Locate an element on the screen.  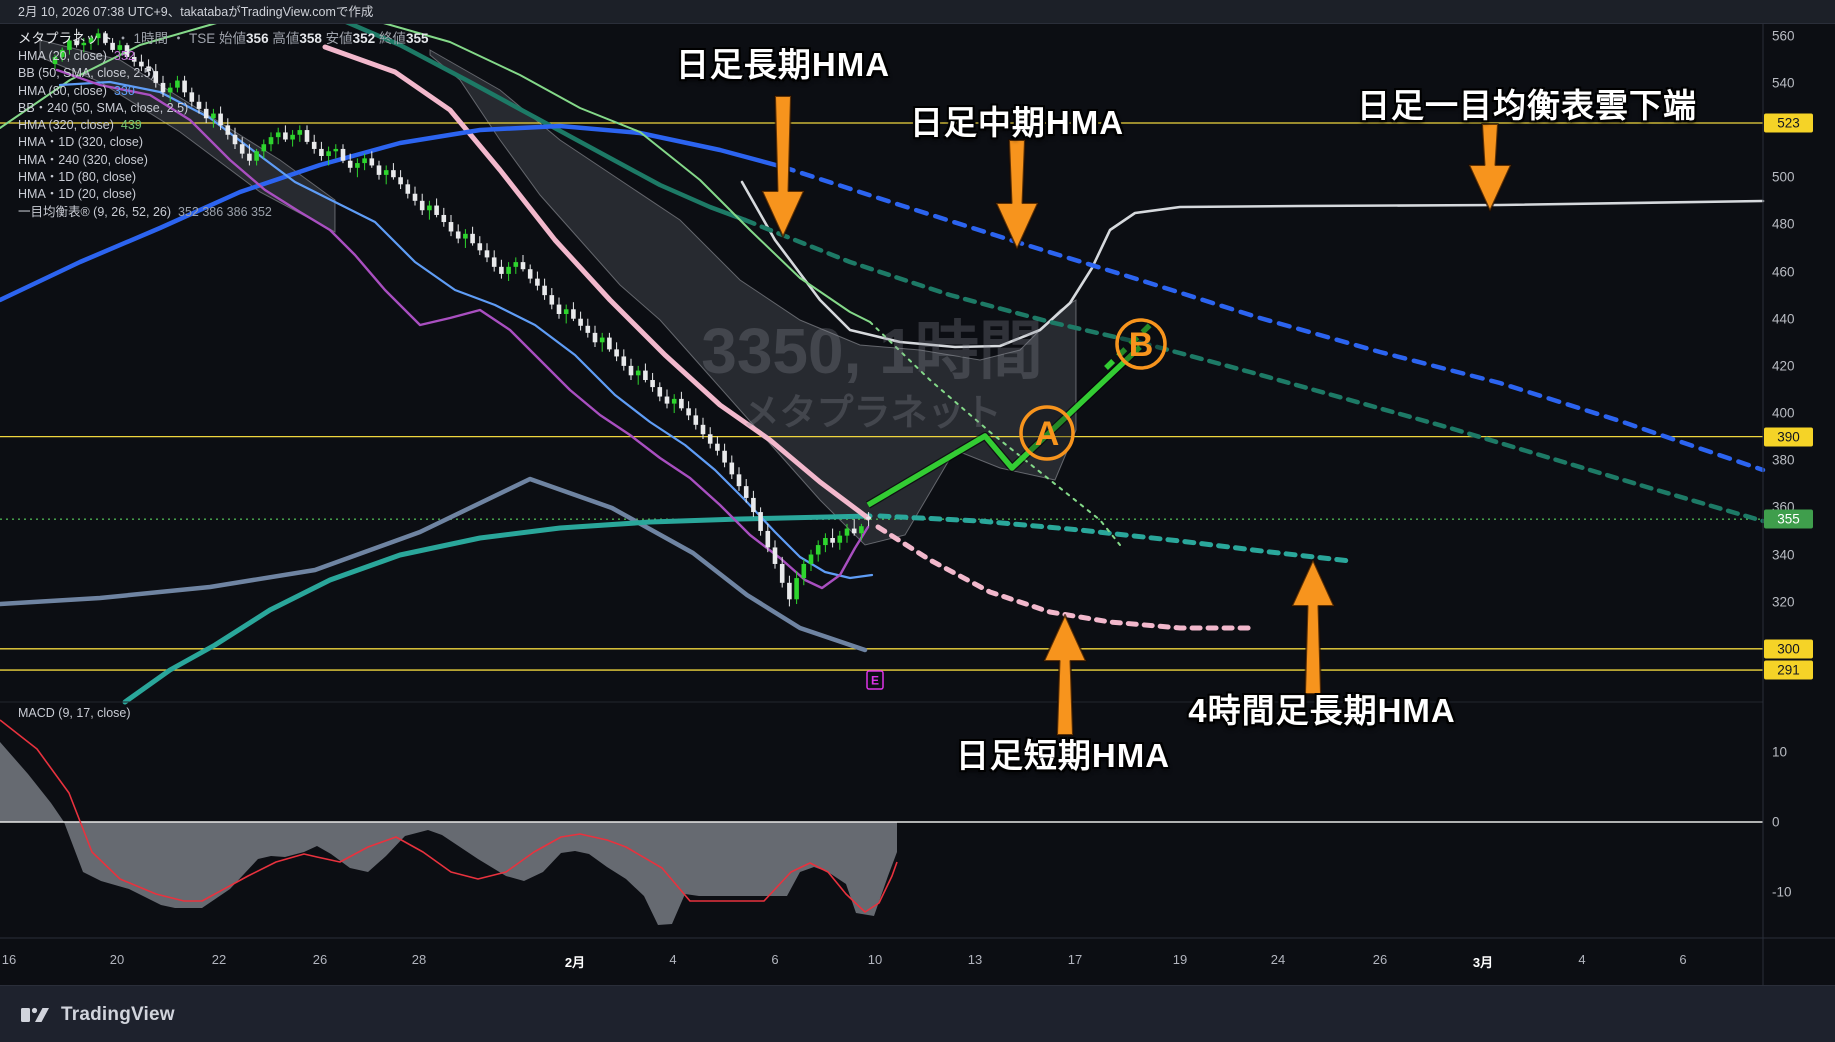
date-tick-10: 17 is located at coordinates (1075, 959).